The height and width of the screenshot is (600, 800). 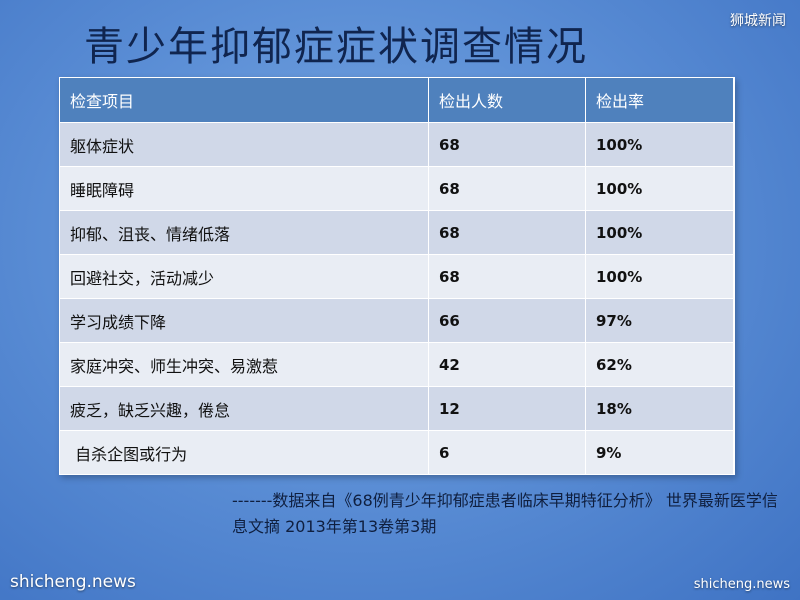 I want to click on table-row: 疲乏，缺乏兴趣，倦怠 12 18%, so click(x=397, y=408).